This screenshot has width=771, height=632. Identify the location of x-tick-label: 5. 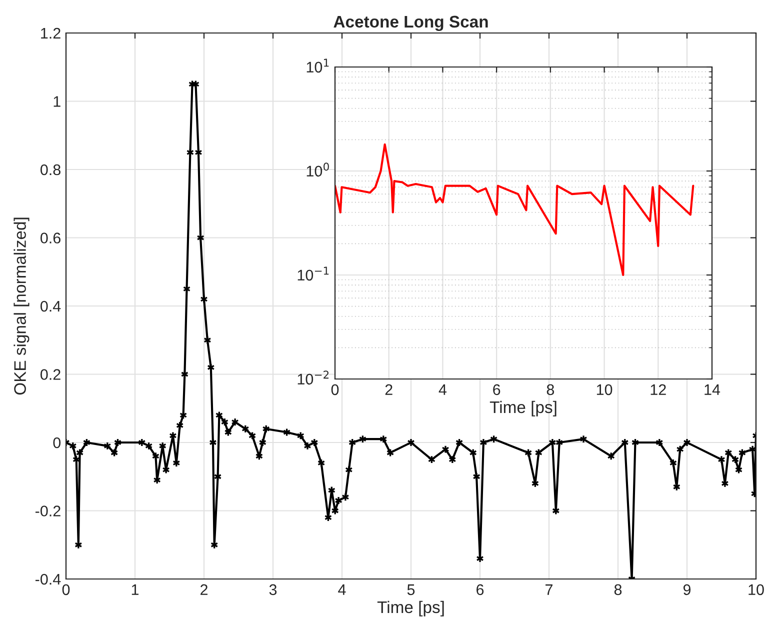
(411, 590).